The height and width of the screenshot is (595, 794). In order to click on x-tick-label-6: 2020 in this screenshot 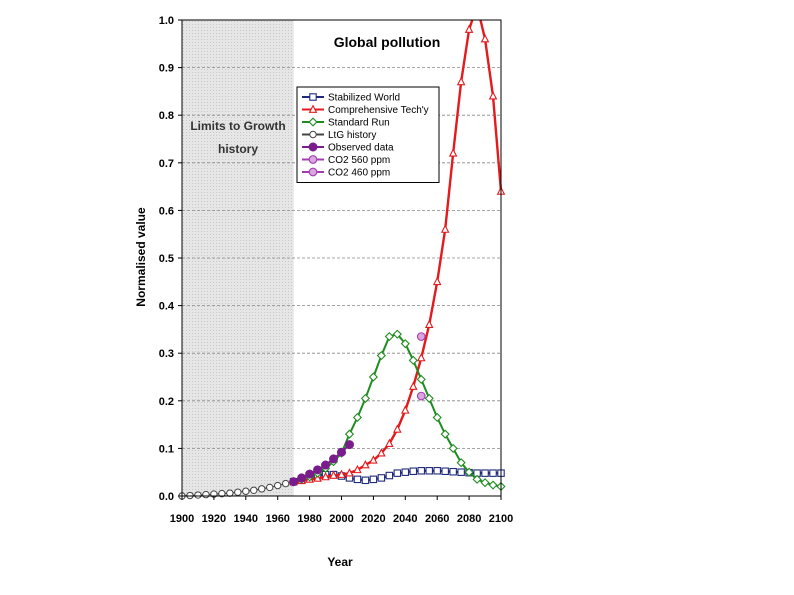, I will do `click(373, 519)`.